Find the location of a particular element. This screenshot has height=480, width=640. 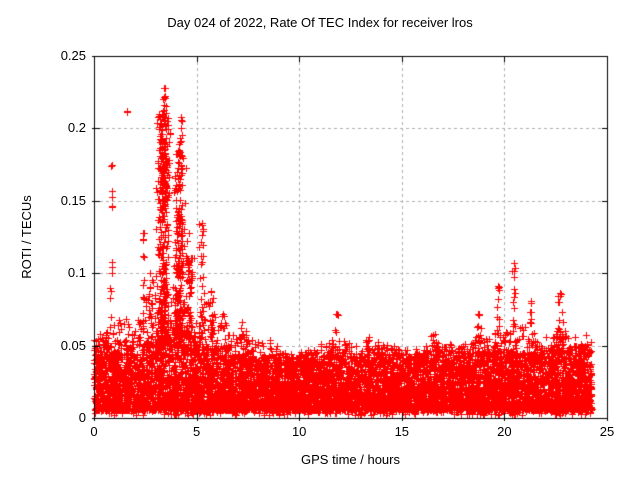

x-tick-label: 0 is located at coordinates (94, 431).